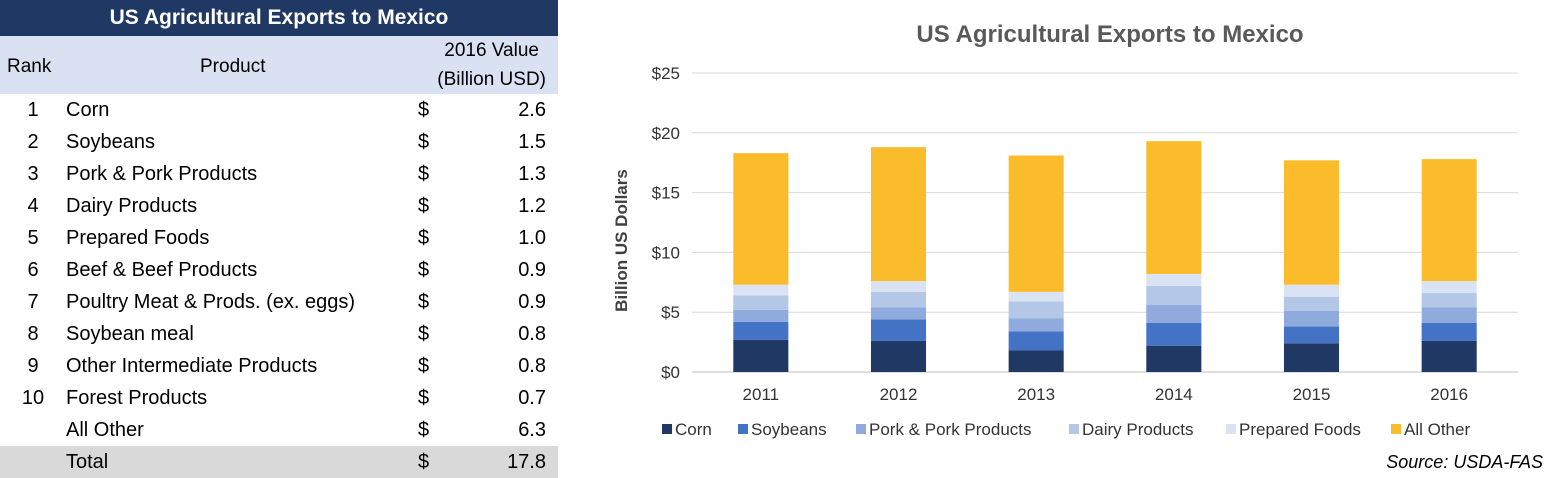 This screenshot has height=478, width=1558. Describe the element at coordinates (33, 366) in the screenshot. I see `rank-cell: 9` at that location.